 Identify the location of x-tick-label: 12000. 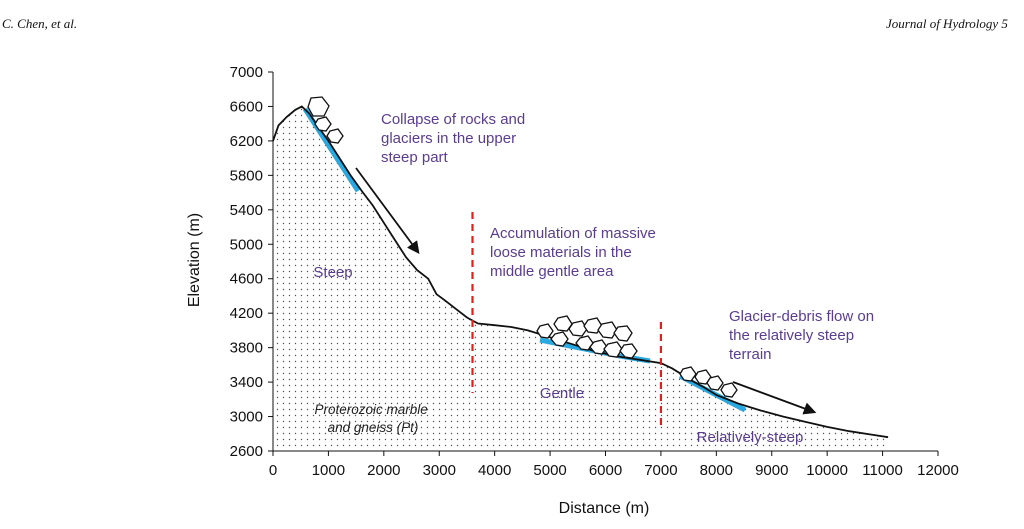
(938, 470).